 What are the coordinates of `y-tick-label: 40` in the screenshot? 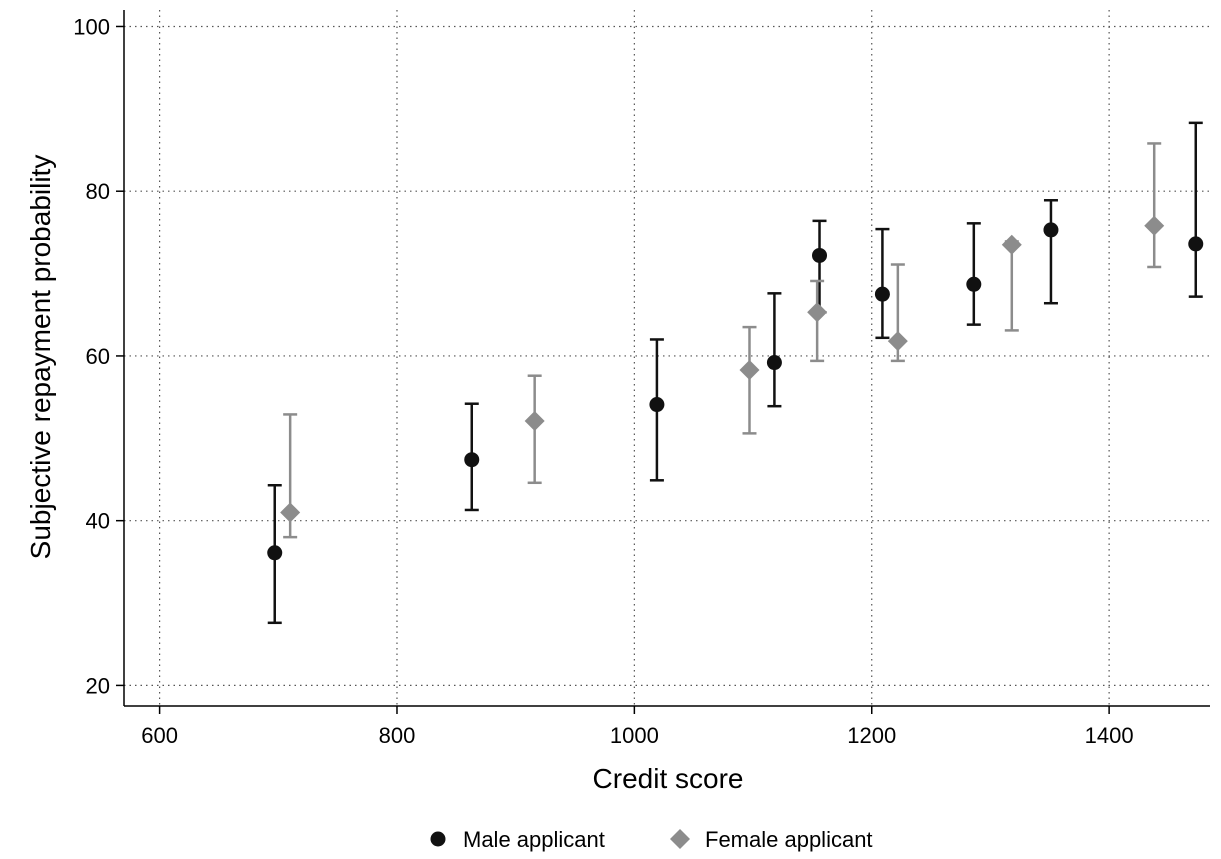 It's located at (98, 521).